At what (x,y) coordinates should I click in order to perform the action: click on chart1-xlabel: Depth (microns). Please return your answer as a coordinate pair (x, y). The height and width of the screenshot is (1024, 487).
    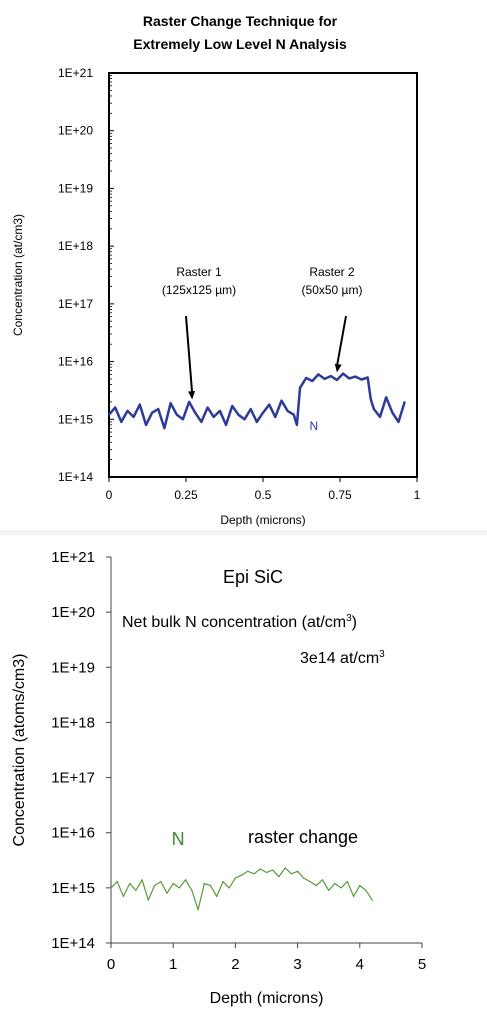
    Looking at the image, I should click on (262, 520).